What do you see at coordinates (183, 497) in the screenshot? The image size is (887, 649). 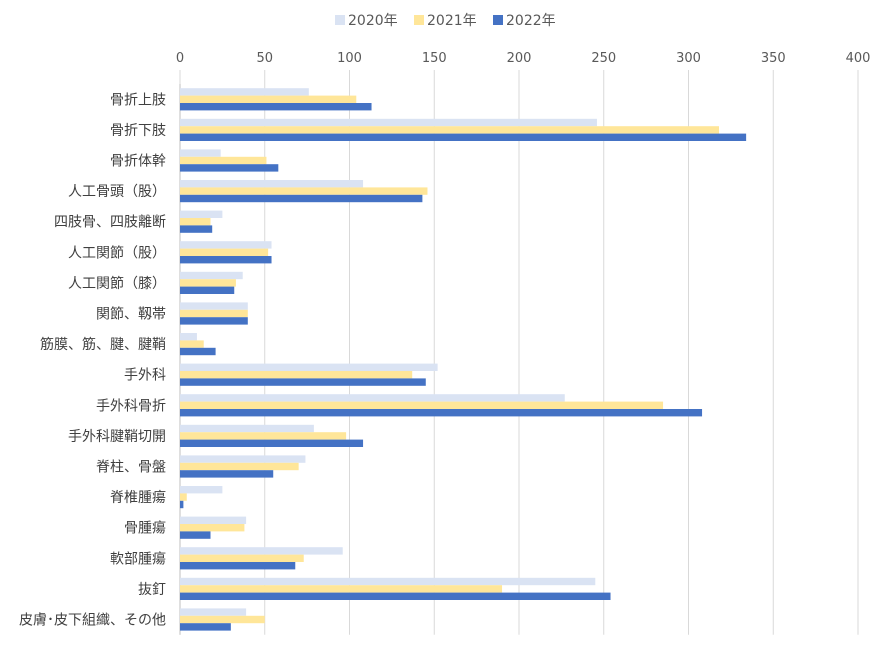 I see `bar-2021年-脊椎腫瘍` at bounding box center [183, 497].